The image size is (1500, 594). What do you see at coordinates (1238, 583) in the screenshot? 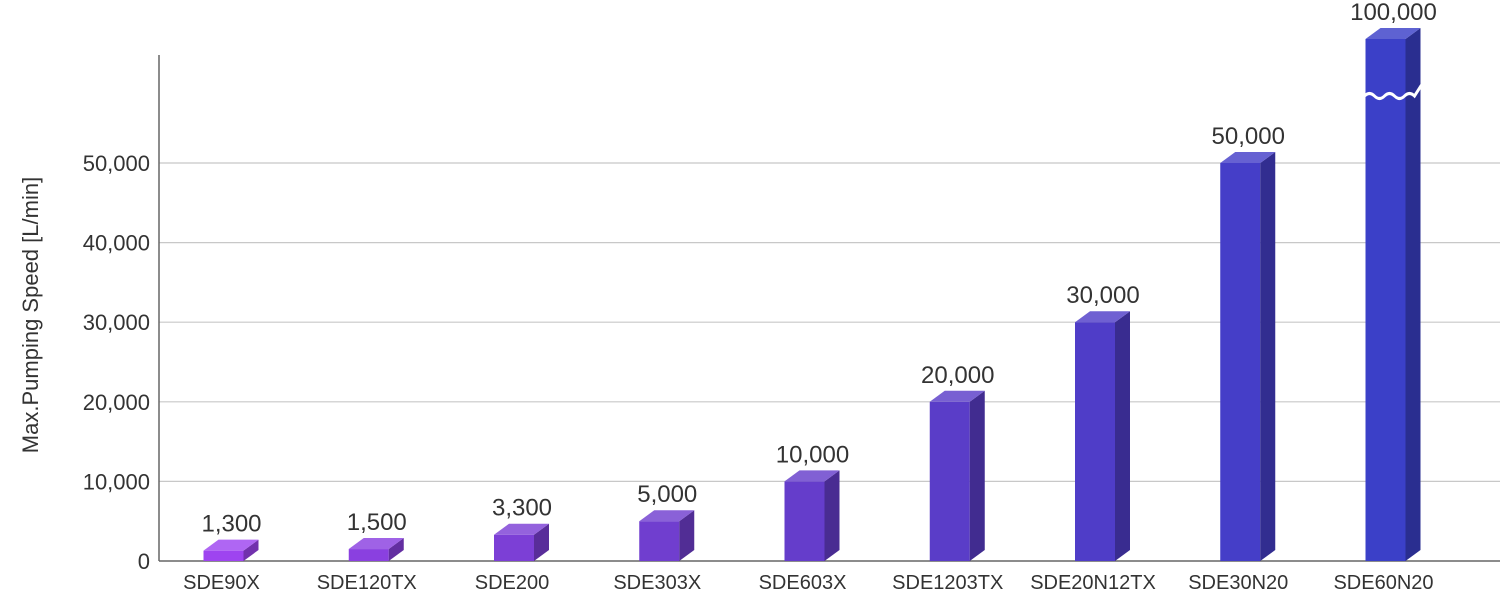
I see `x-tick-label: SDE30N20` at bounding box center [1238, 583].